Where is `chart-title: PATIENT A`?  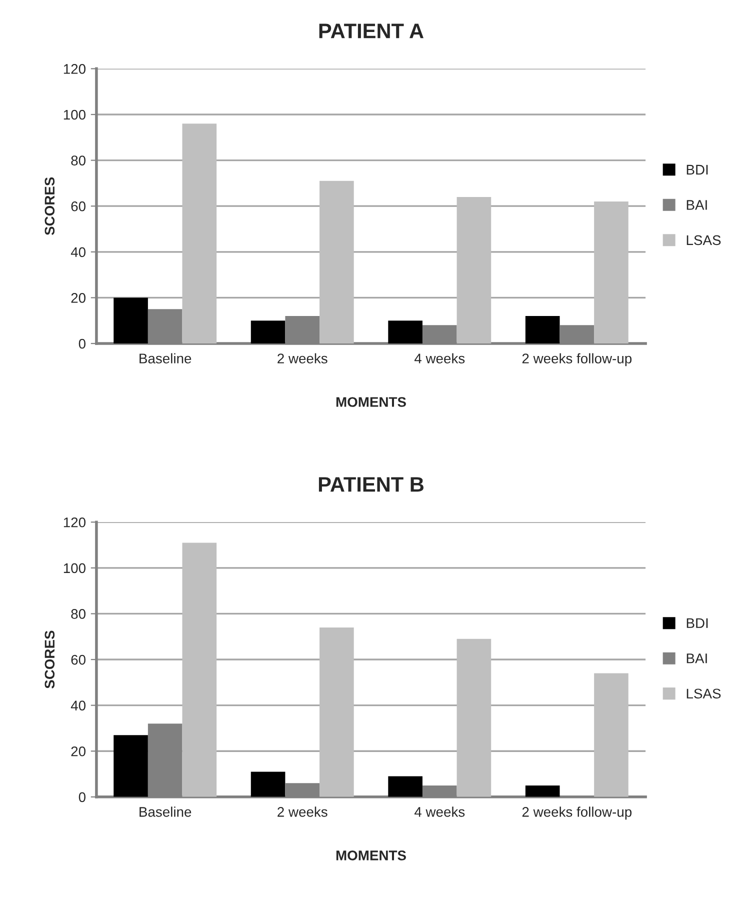
chart-title: PATIENT A is located at coordinates (371, 31).